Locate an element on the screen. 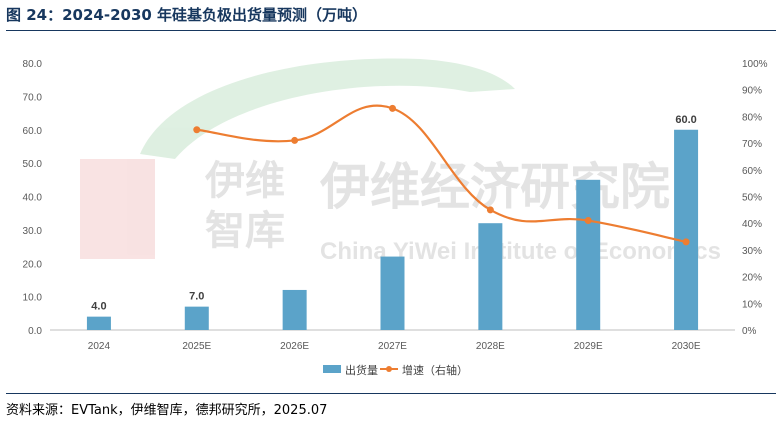 This screenshot has width=782, height=432. left-tick-label: 10.0 is located at coordinates (33, 298).